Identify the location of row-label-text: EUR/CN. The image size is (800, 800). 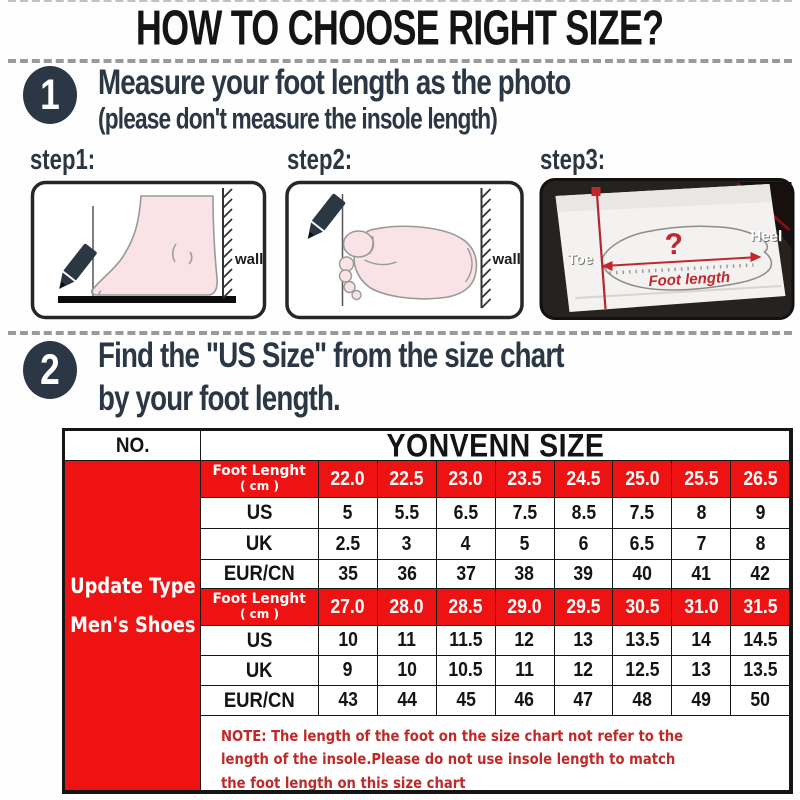
(259, 574).